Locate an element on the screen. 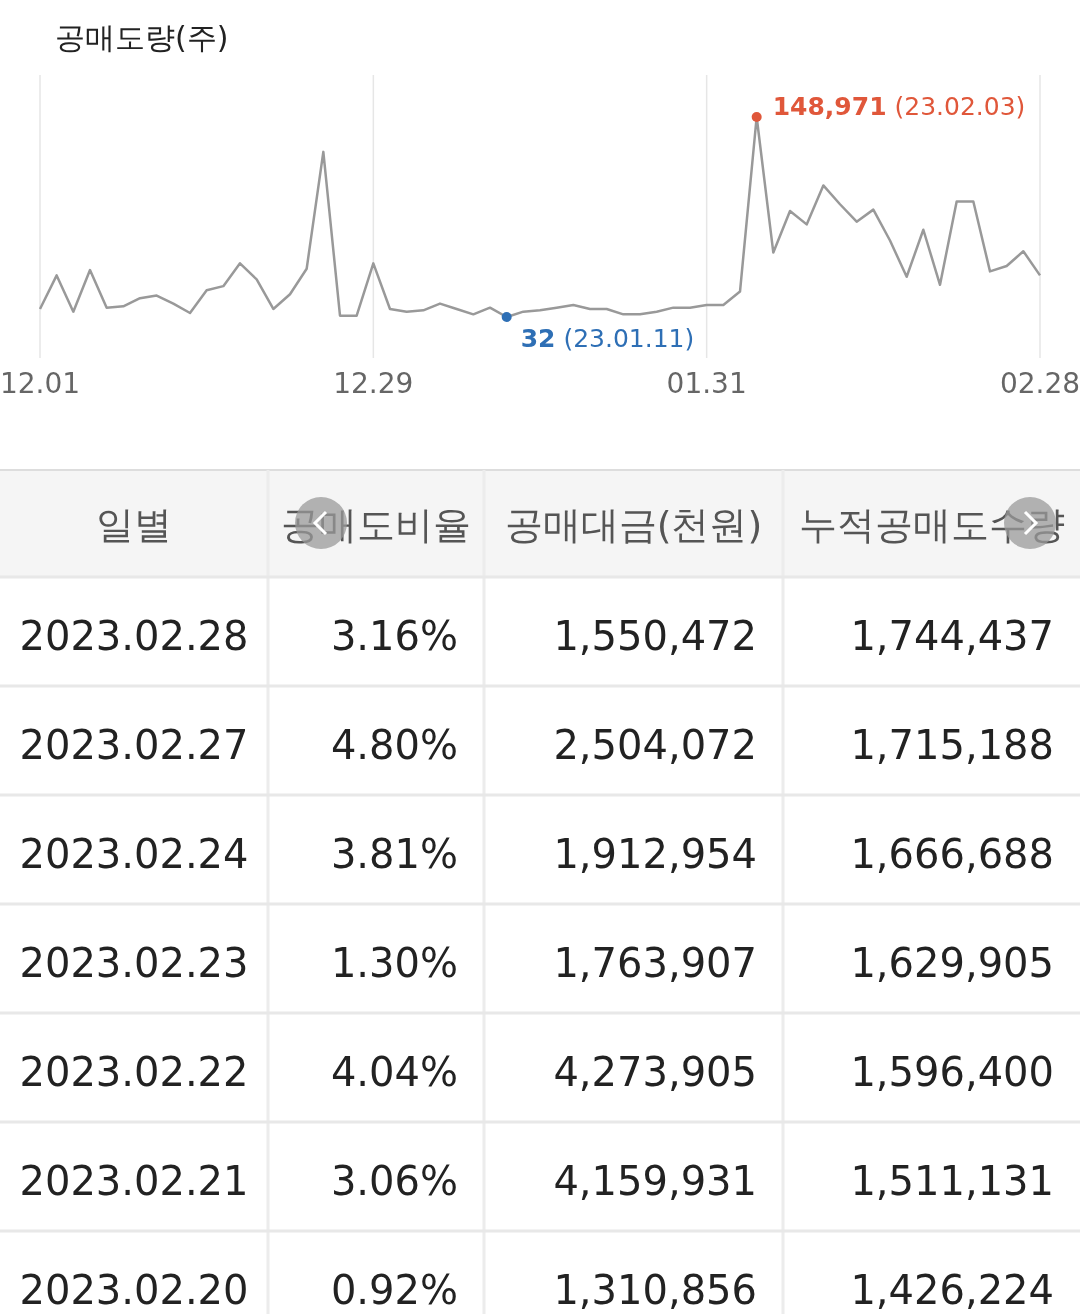 The image size is (1080, 1314). text: 1,310,856 is located at coordinates (655, 1290).